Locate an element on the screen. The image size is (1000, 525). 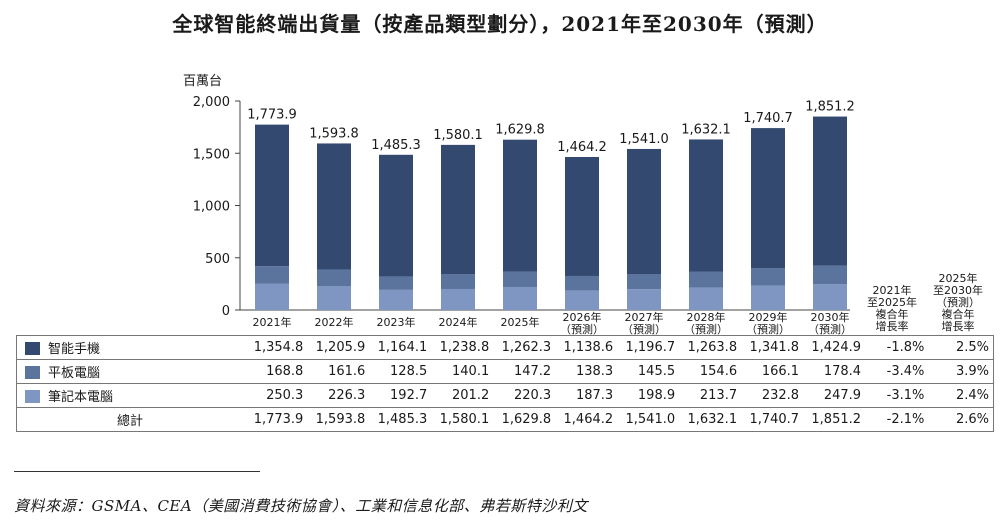
bar-total-label: 1,464.2 is located at coordinates (582, 147).